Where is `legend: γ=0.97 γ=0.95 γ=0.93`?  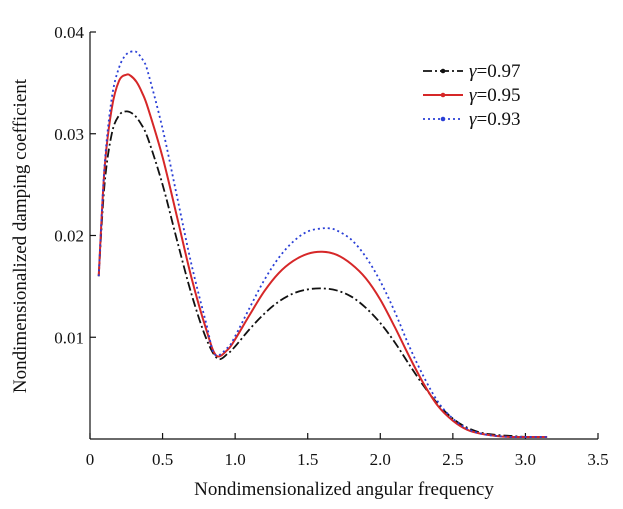
legend: γ=0.97 γ=0.95 γ=0.93 is located at coordinates (471, 95).